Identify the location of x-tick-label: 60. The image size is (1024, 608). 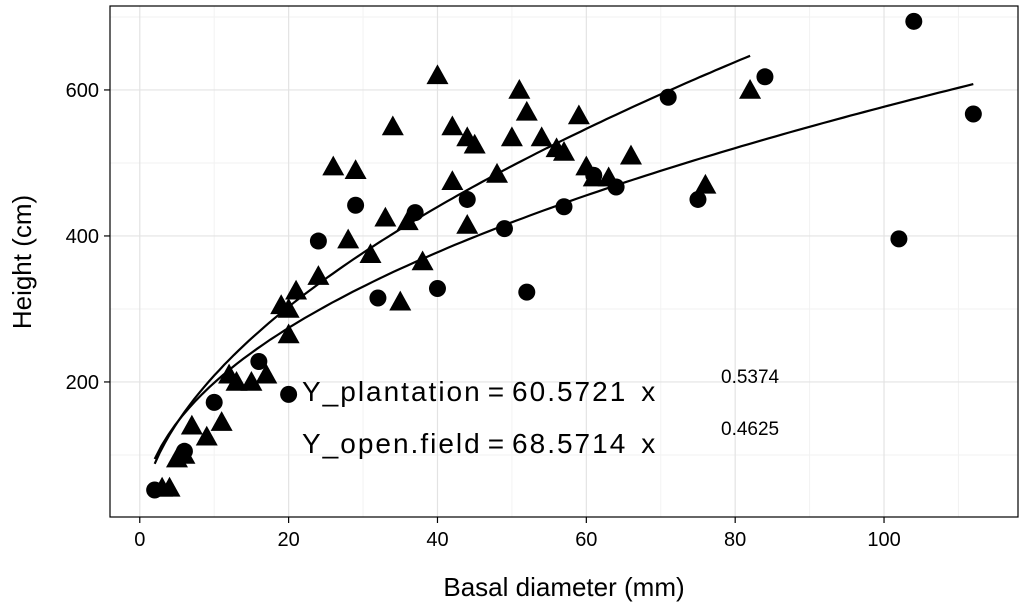
(586, 540).